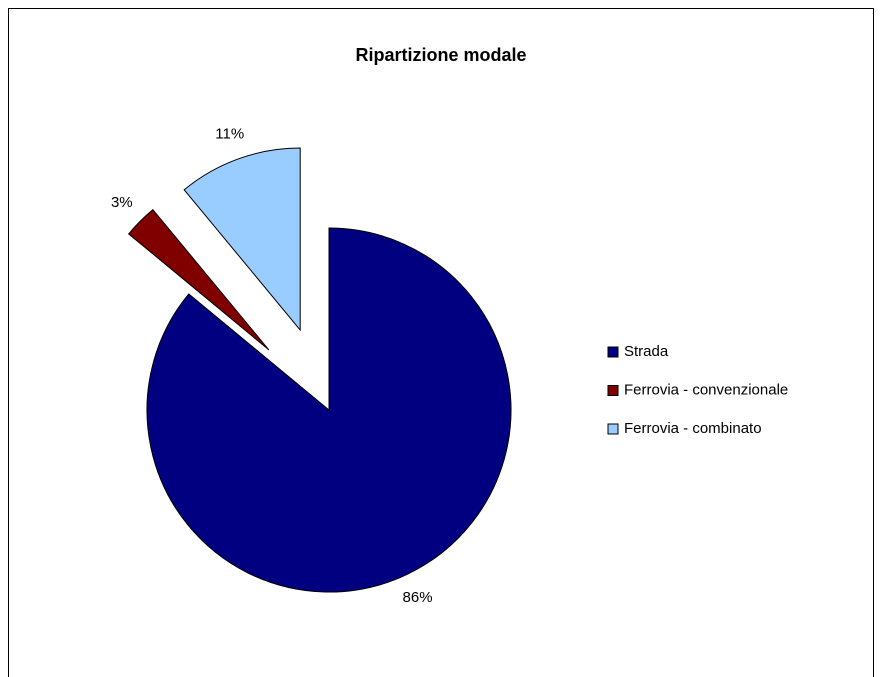 Image resolution: width=882 pixels, height=677 pixels. Describe the element at coordinates (706, 389) in the screenshot. I see `legend-label: Ferrovia - convenzionale` at that location.